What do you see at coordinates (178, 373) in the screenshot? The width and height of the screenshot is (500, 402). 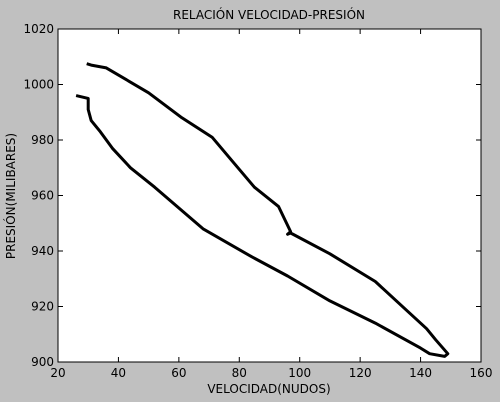 I see `x-tick-label: 60` at bounding box center [178, 373].